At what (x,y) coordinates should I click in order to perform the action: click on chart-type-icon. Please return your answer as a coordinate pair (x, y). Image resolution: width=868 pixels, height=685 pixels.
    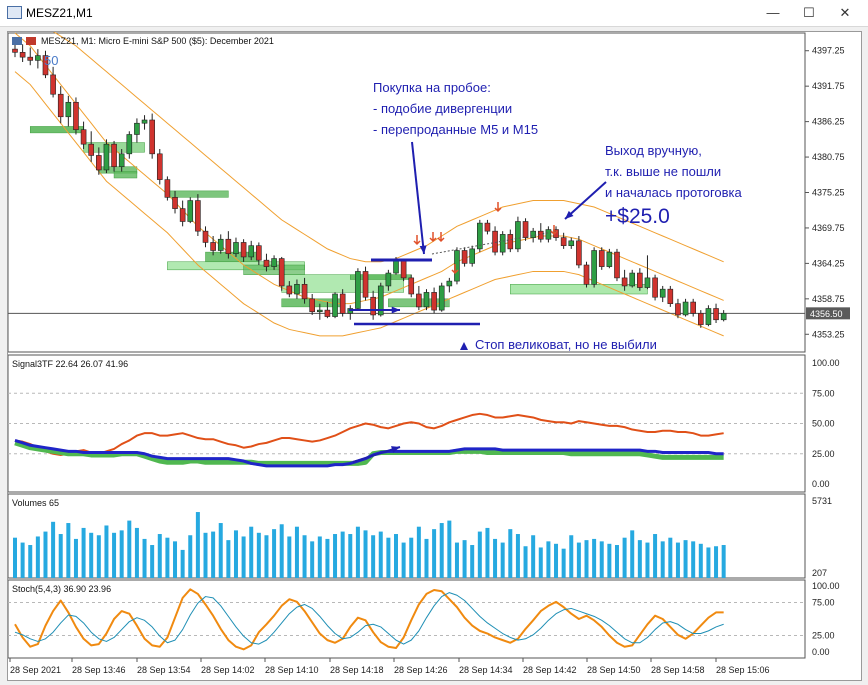
    Looking at the image, I should click on (31, 41).